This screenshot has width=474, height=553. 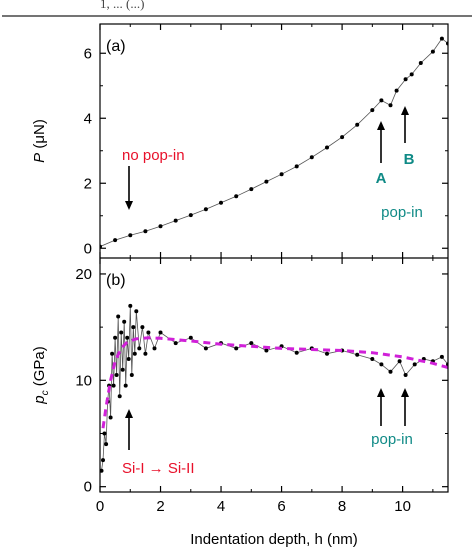 What do you see at coordinates (88, 248) in the screenshot?
I see `y-tick-label-a: 0` at bounding box center [88, 248].